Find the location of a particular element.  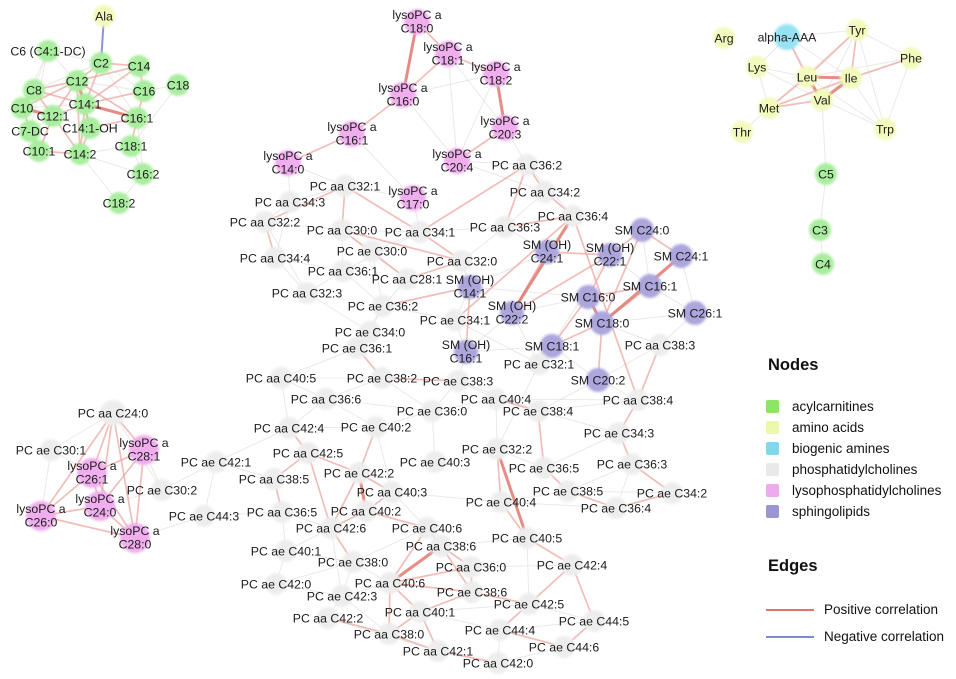

node-aaC42:6 is located at coordinates (331, 528).